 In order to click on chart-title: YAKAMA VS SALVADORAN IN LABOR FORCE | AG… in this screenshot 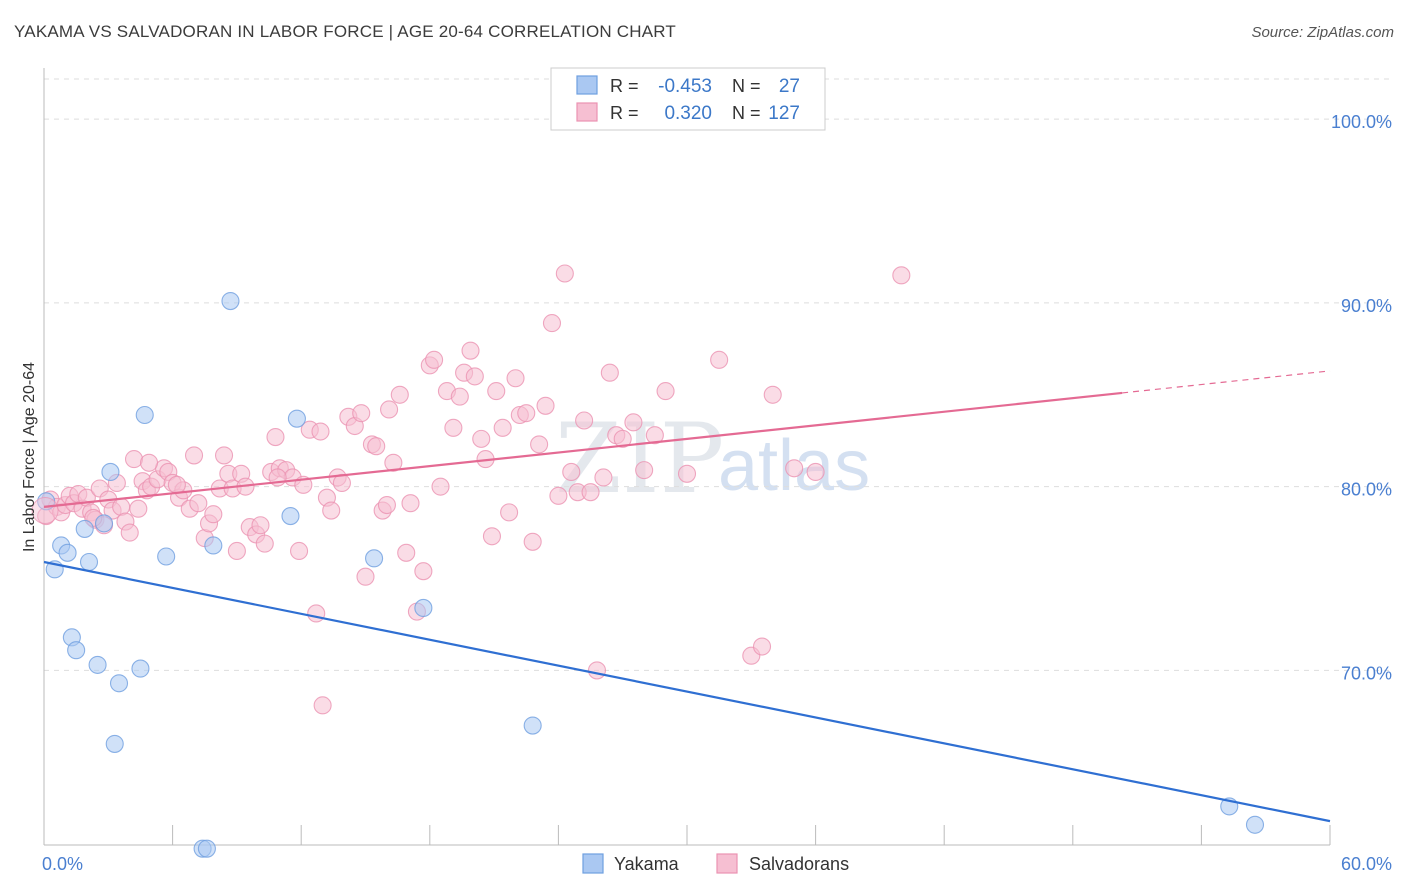, I will do `click(345, 31)`.